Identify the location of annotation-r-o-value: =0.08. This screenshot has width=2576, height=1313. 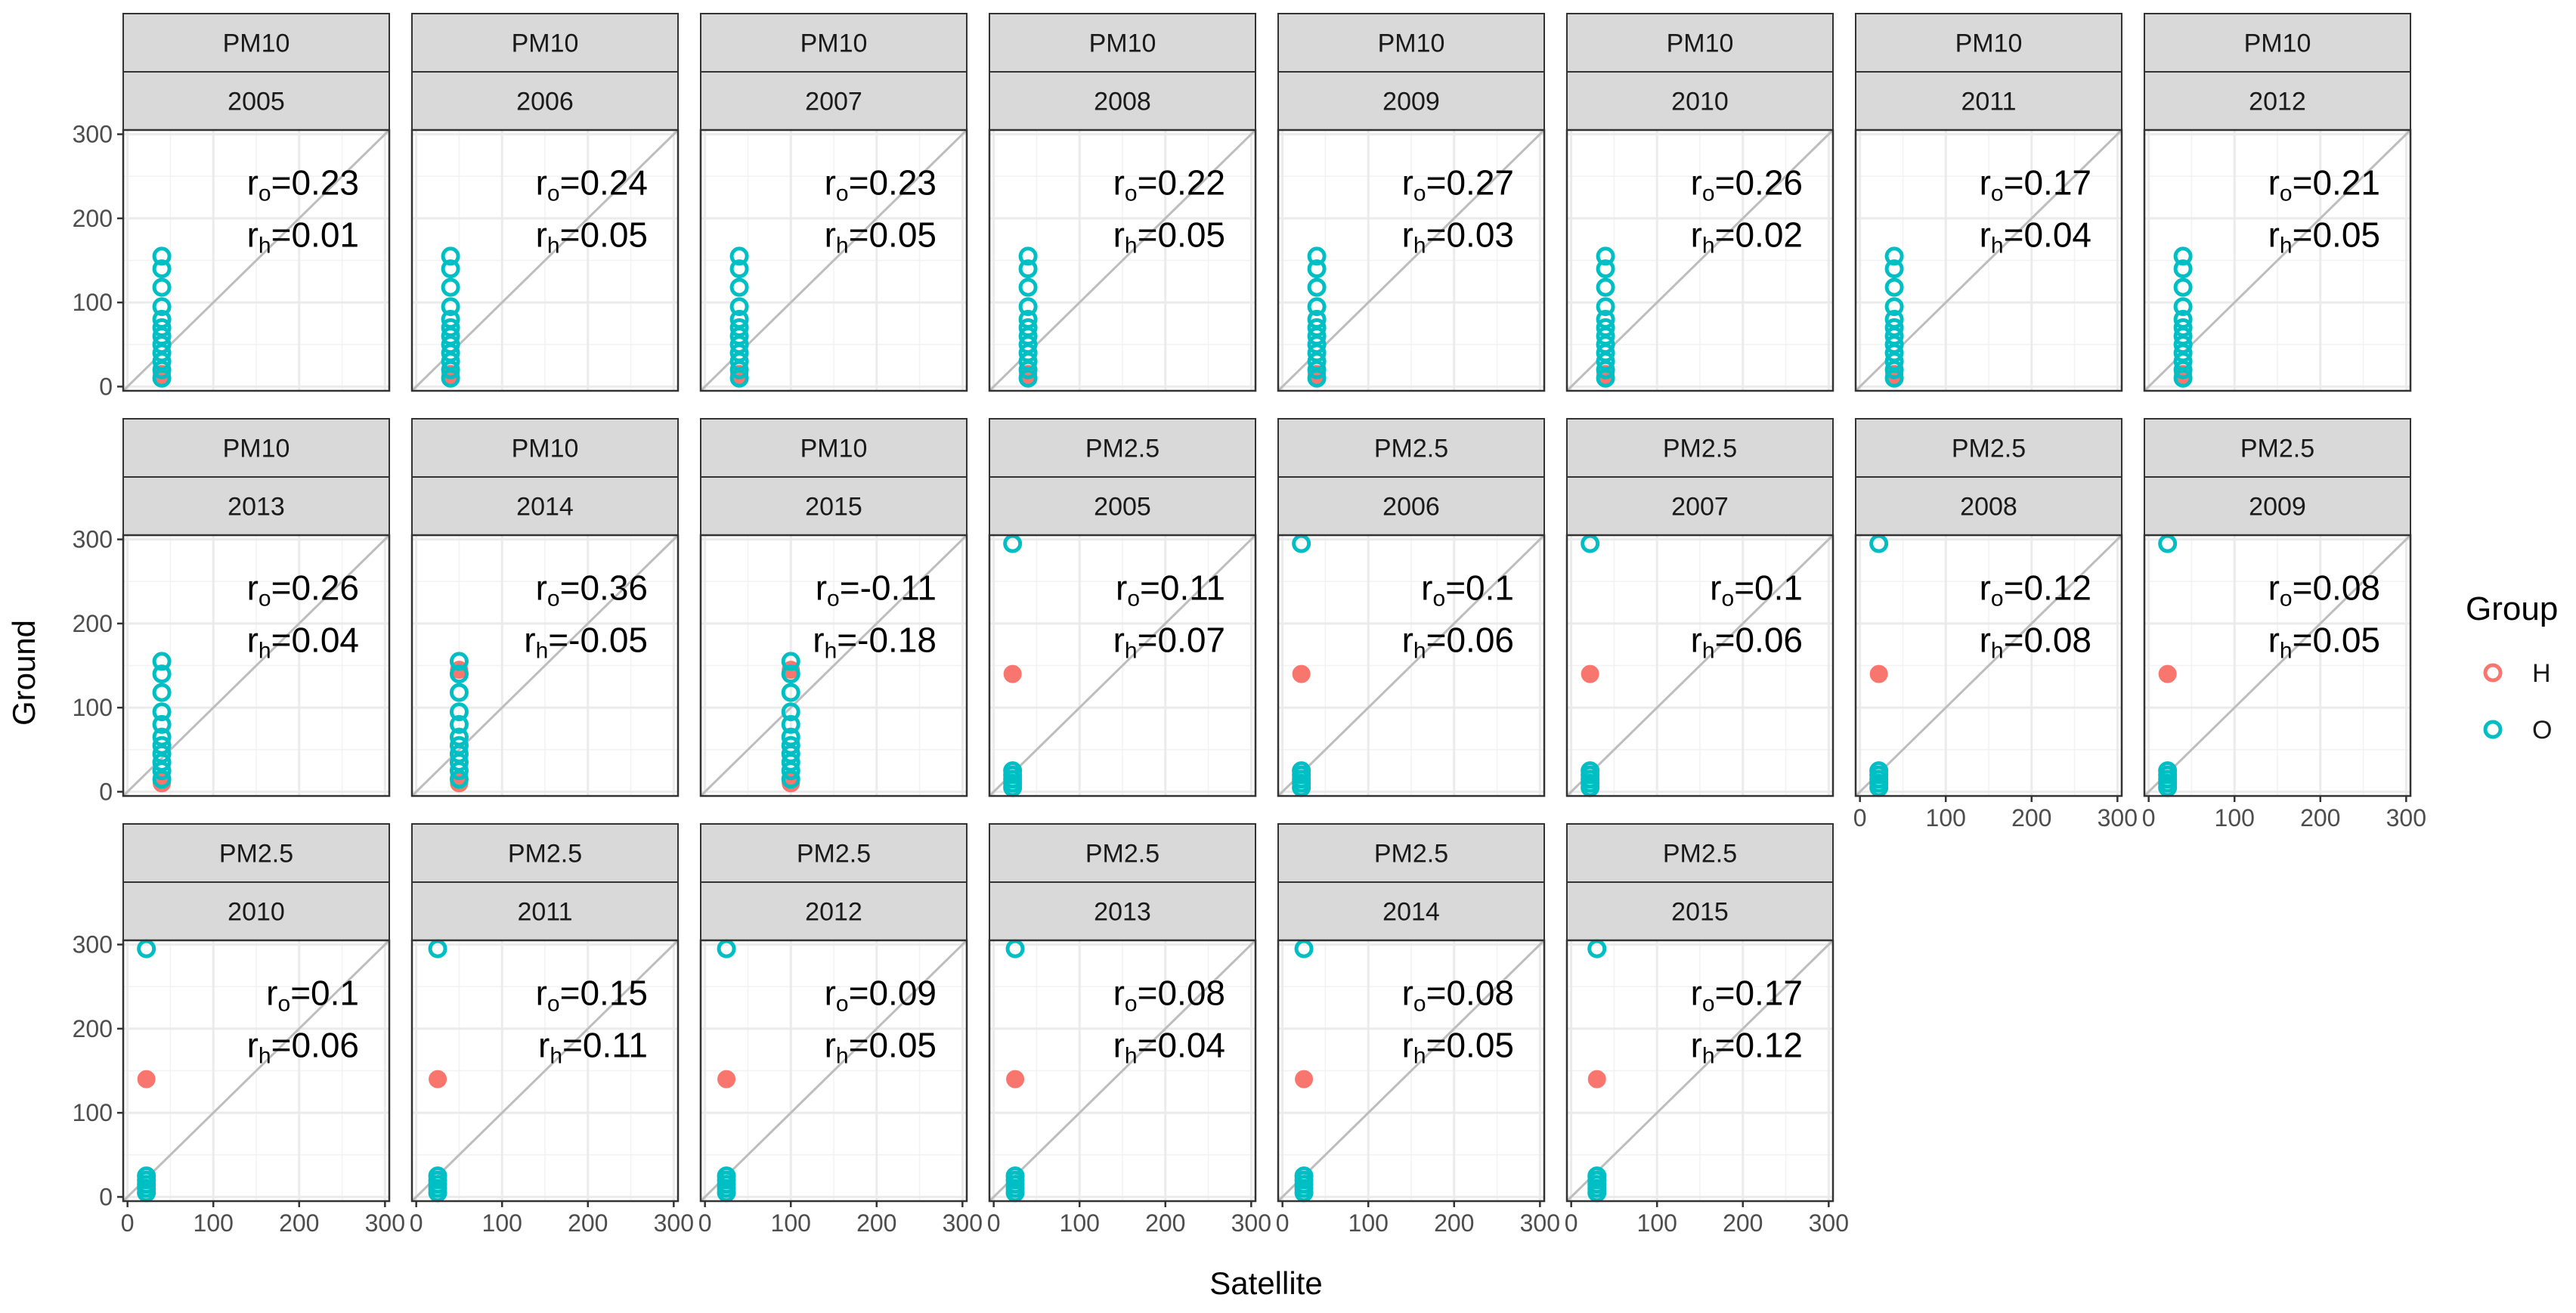
(1470, 993).